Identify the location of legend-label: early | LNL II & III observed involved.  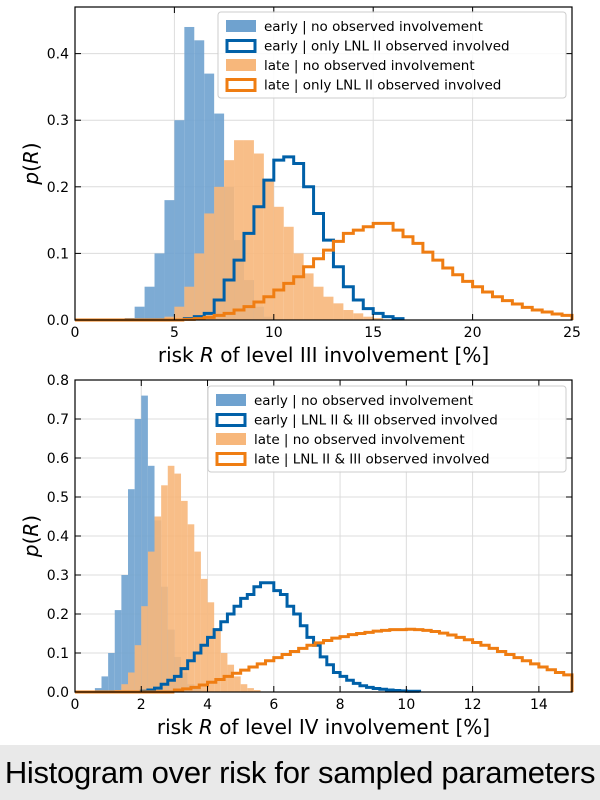
(376, 421).